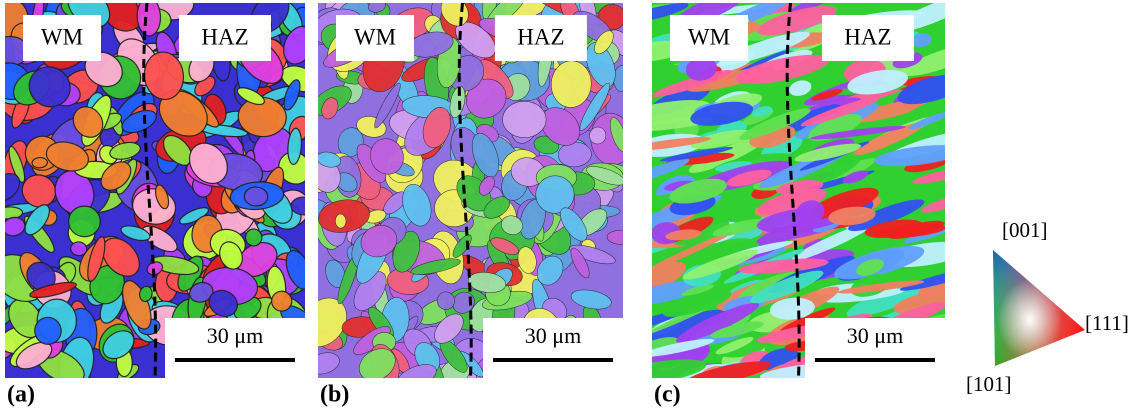 Image resolution: width=1142 pixels, height=413 pixels. What do you see at coordinates (1039, 308) in the screenshot?
I see `legend-white` at bounding box center [1039, 308].